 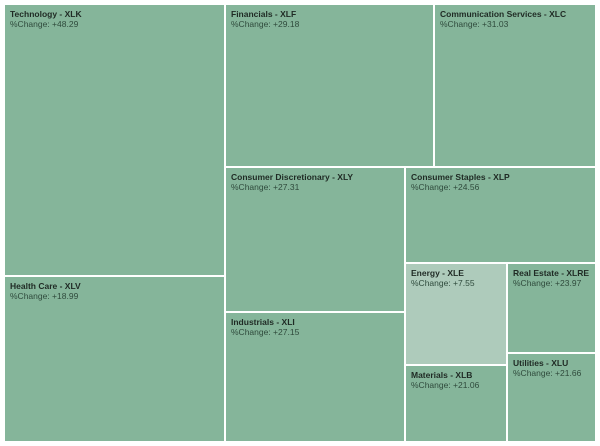 I want to click on tile-title: Energy - XLE, so click(x=437, y=273).